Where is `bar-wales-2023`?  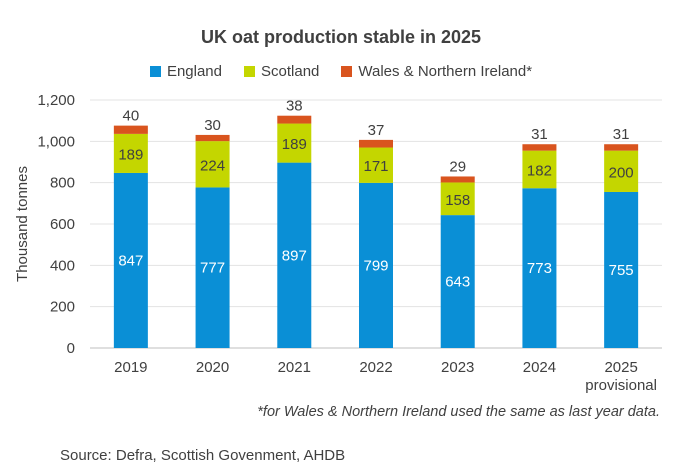
bar-wales-2023 is located at coordinates (457, 179).